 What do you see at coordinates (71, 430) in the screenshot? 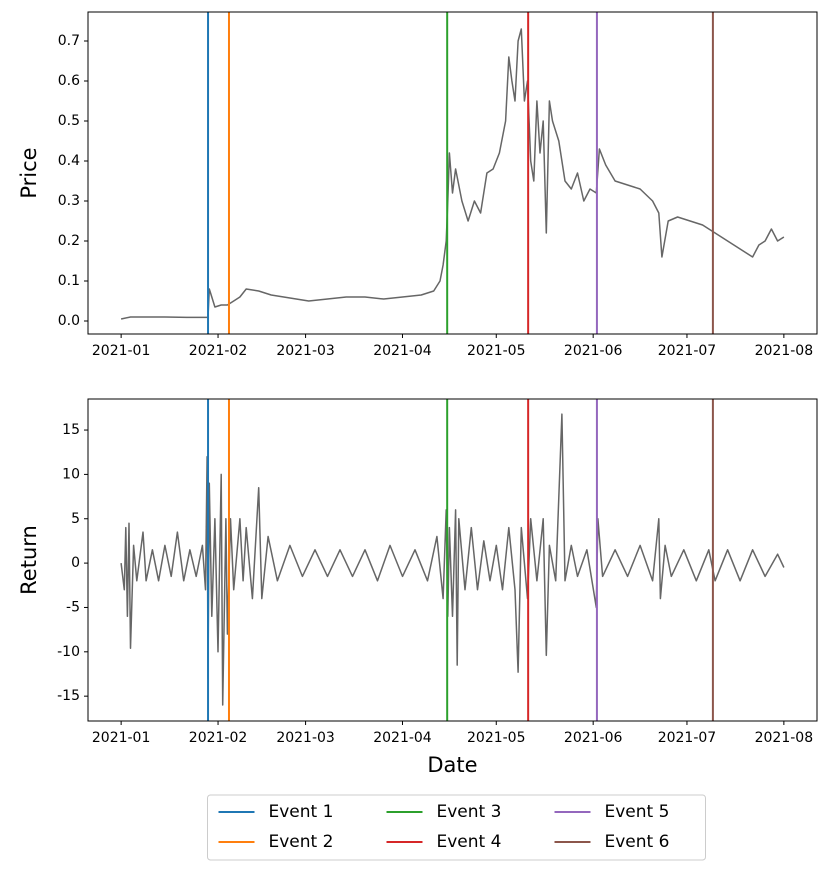
I see `y-tick-label: 15` at bounding box center [71, 430].